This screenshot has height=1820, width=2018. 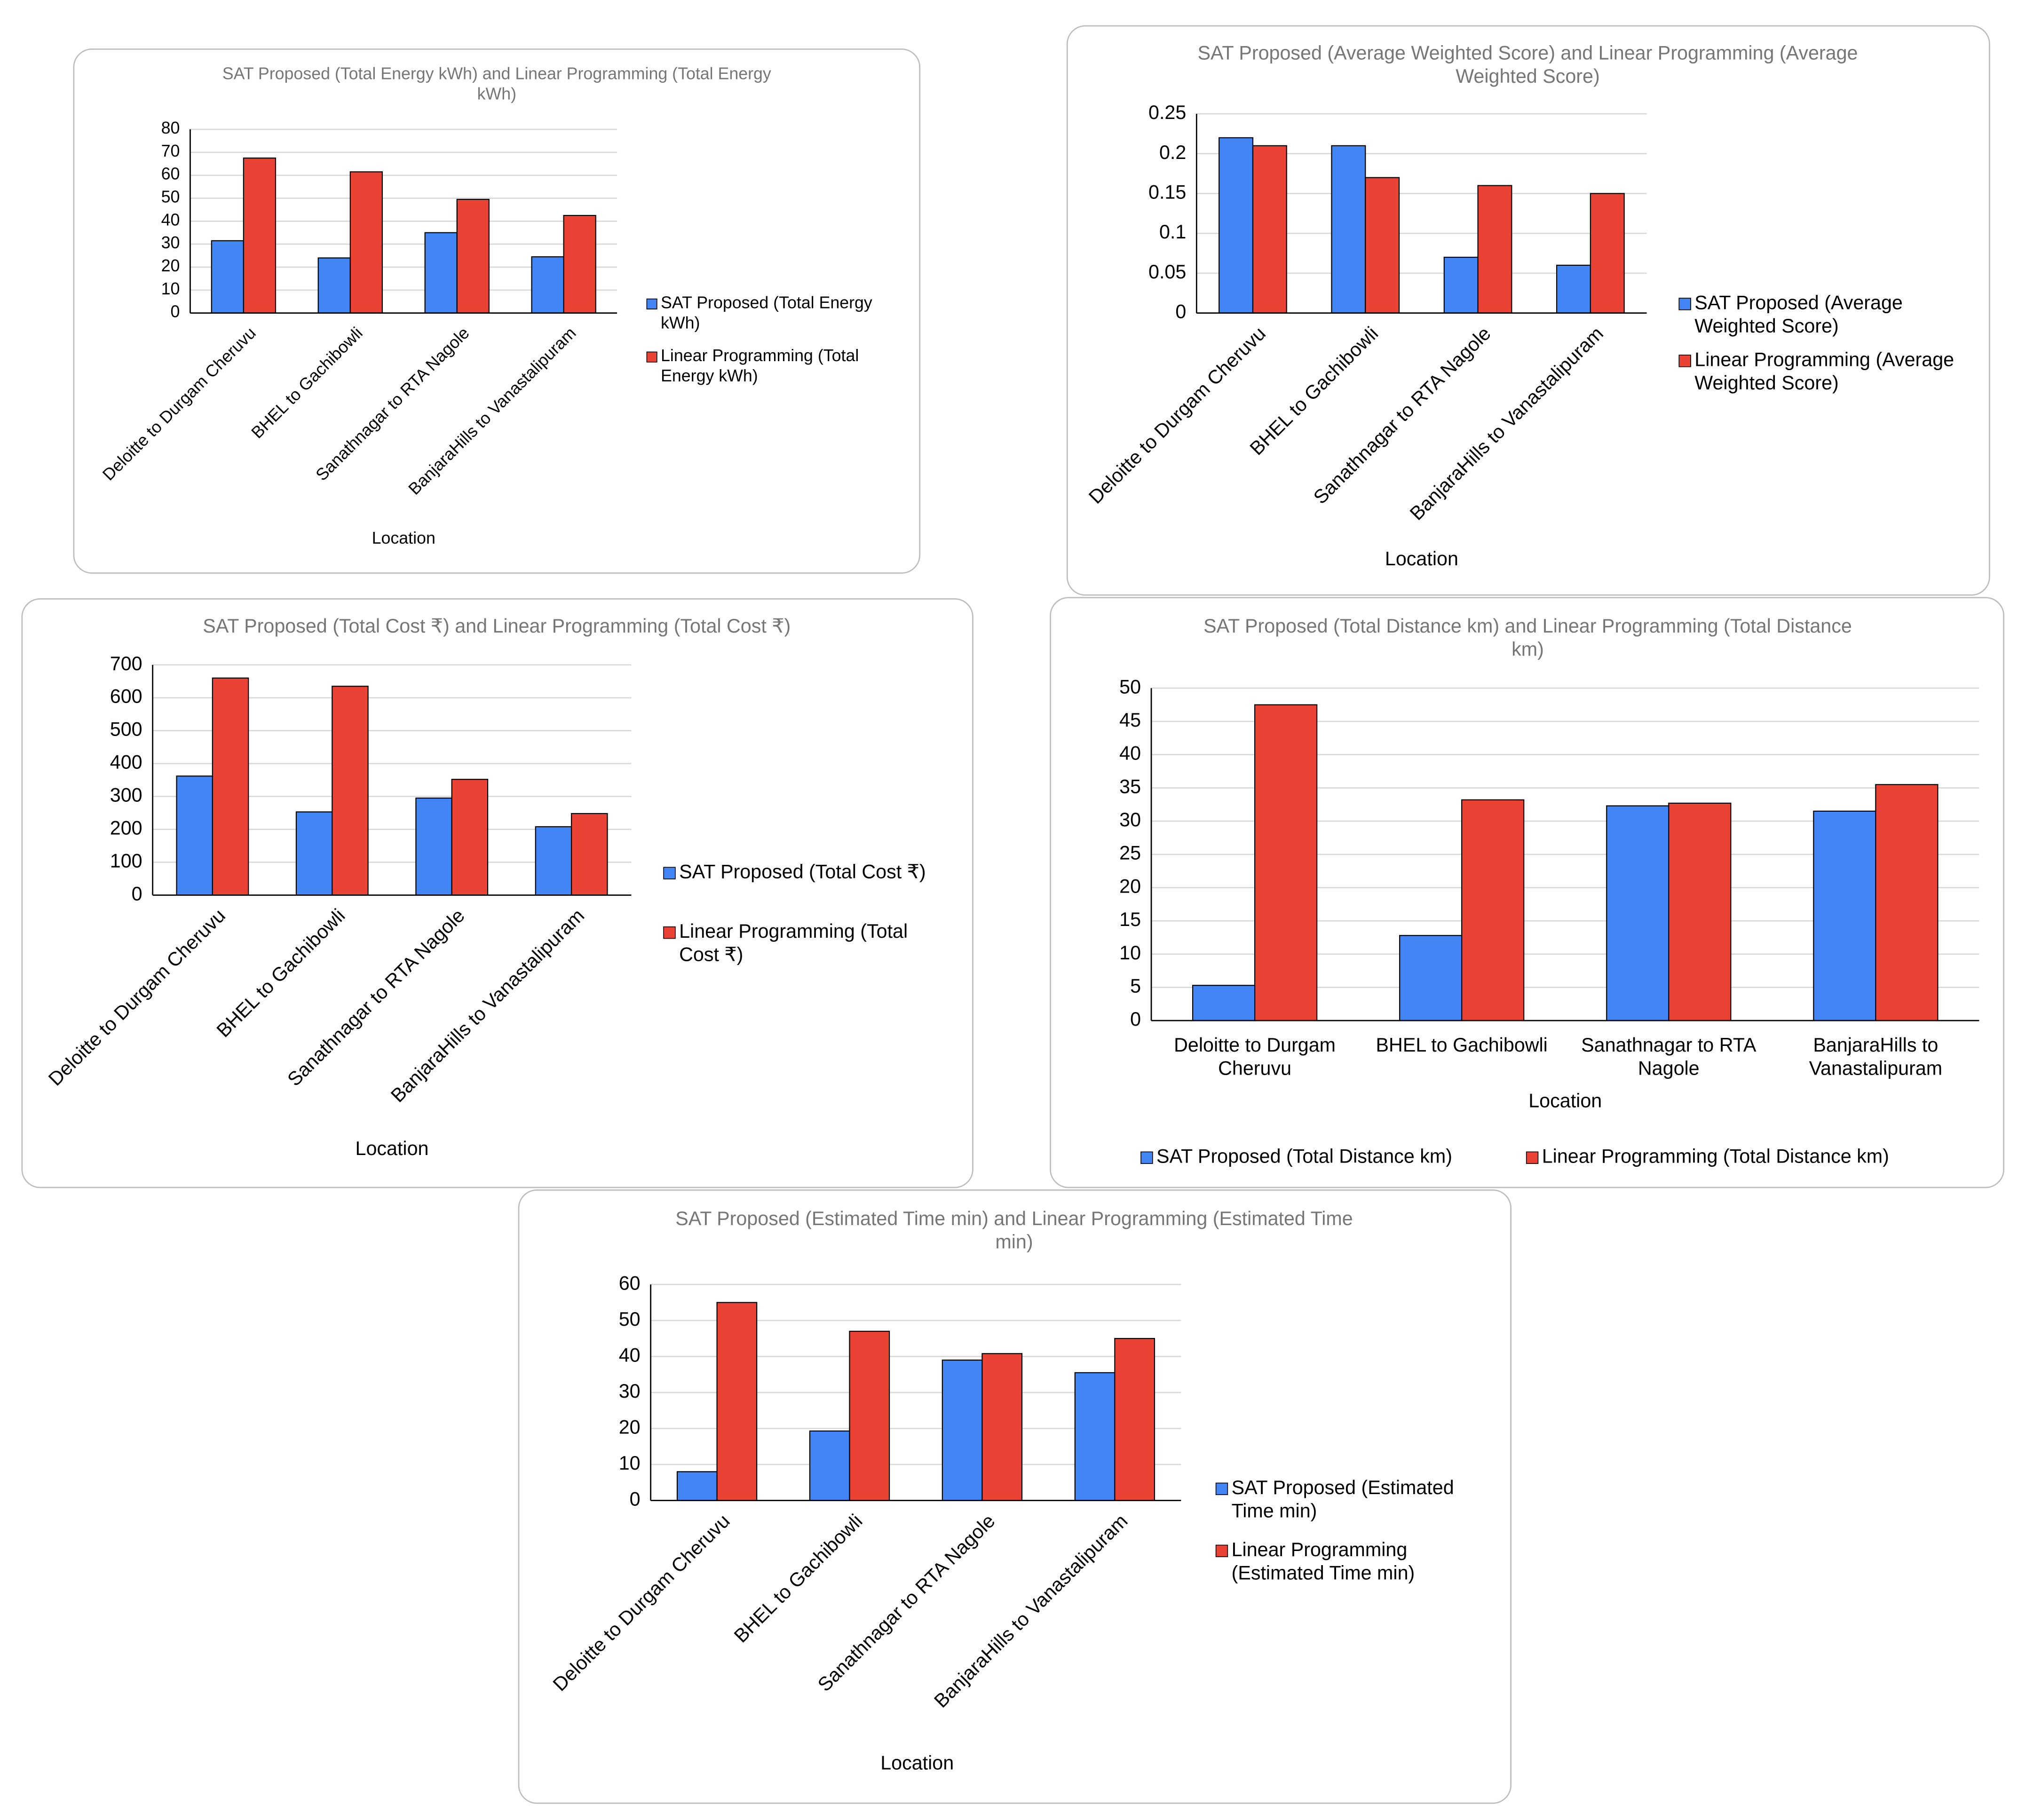 I want to click on y-tick-label: 100, so click(x=126, y=860).